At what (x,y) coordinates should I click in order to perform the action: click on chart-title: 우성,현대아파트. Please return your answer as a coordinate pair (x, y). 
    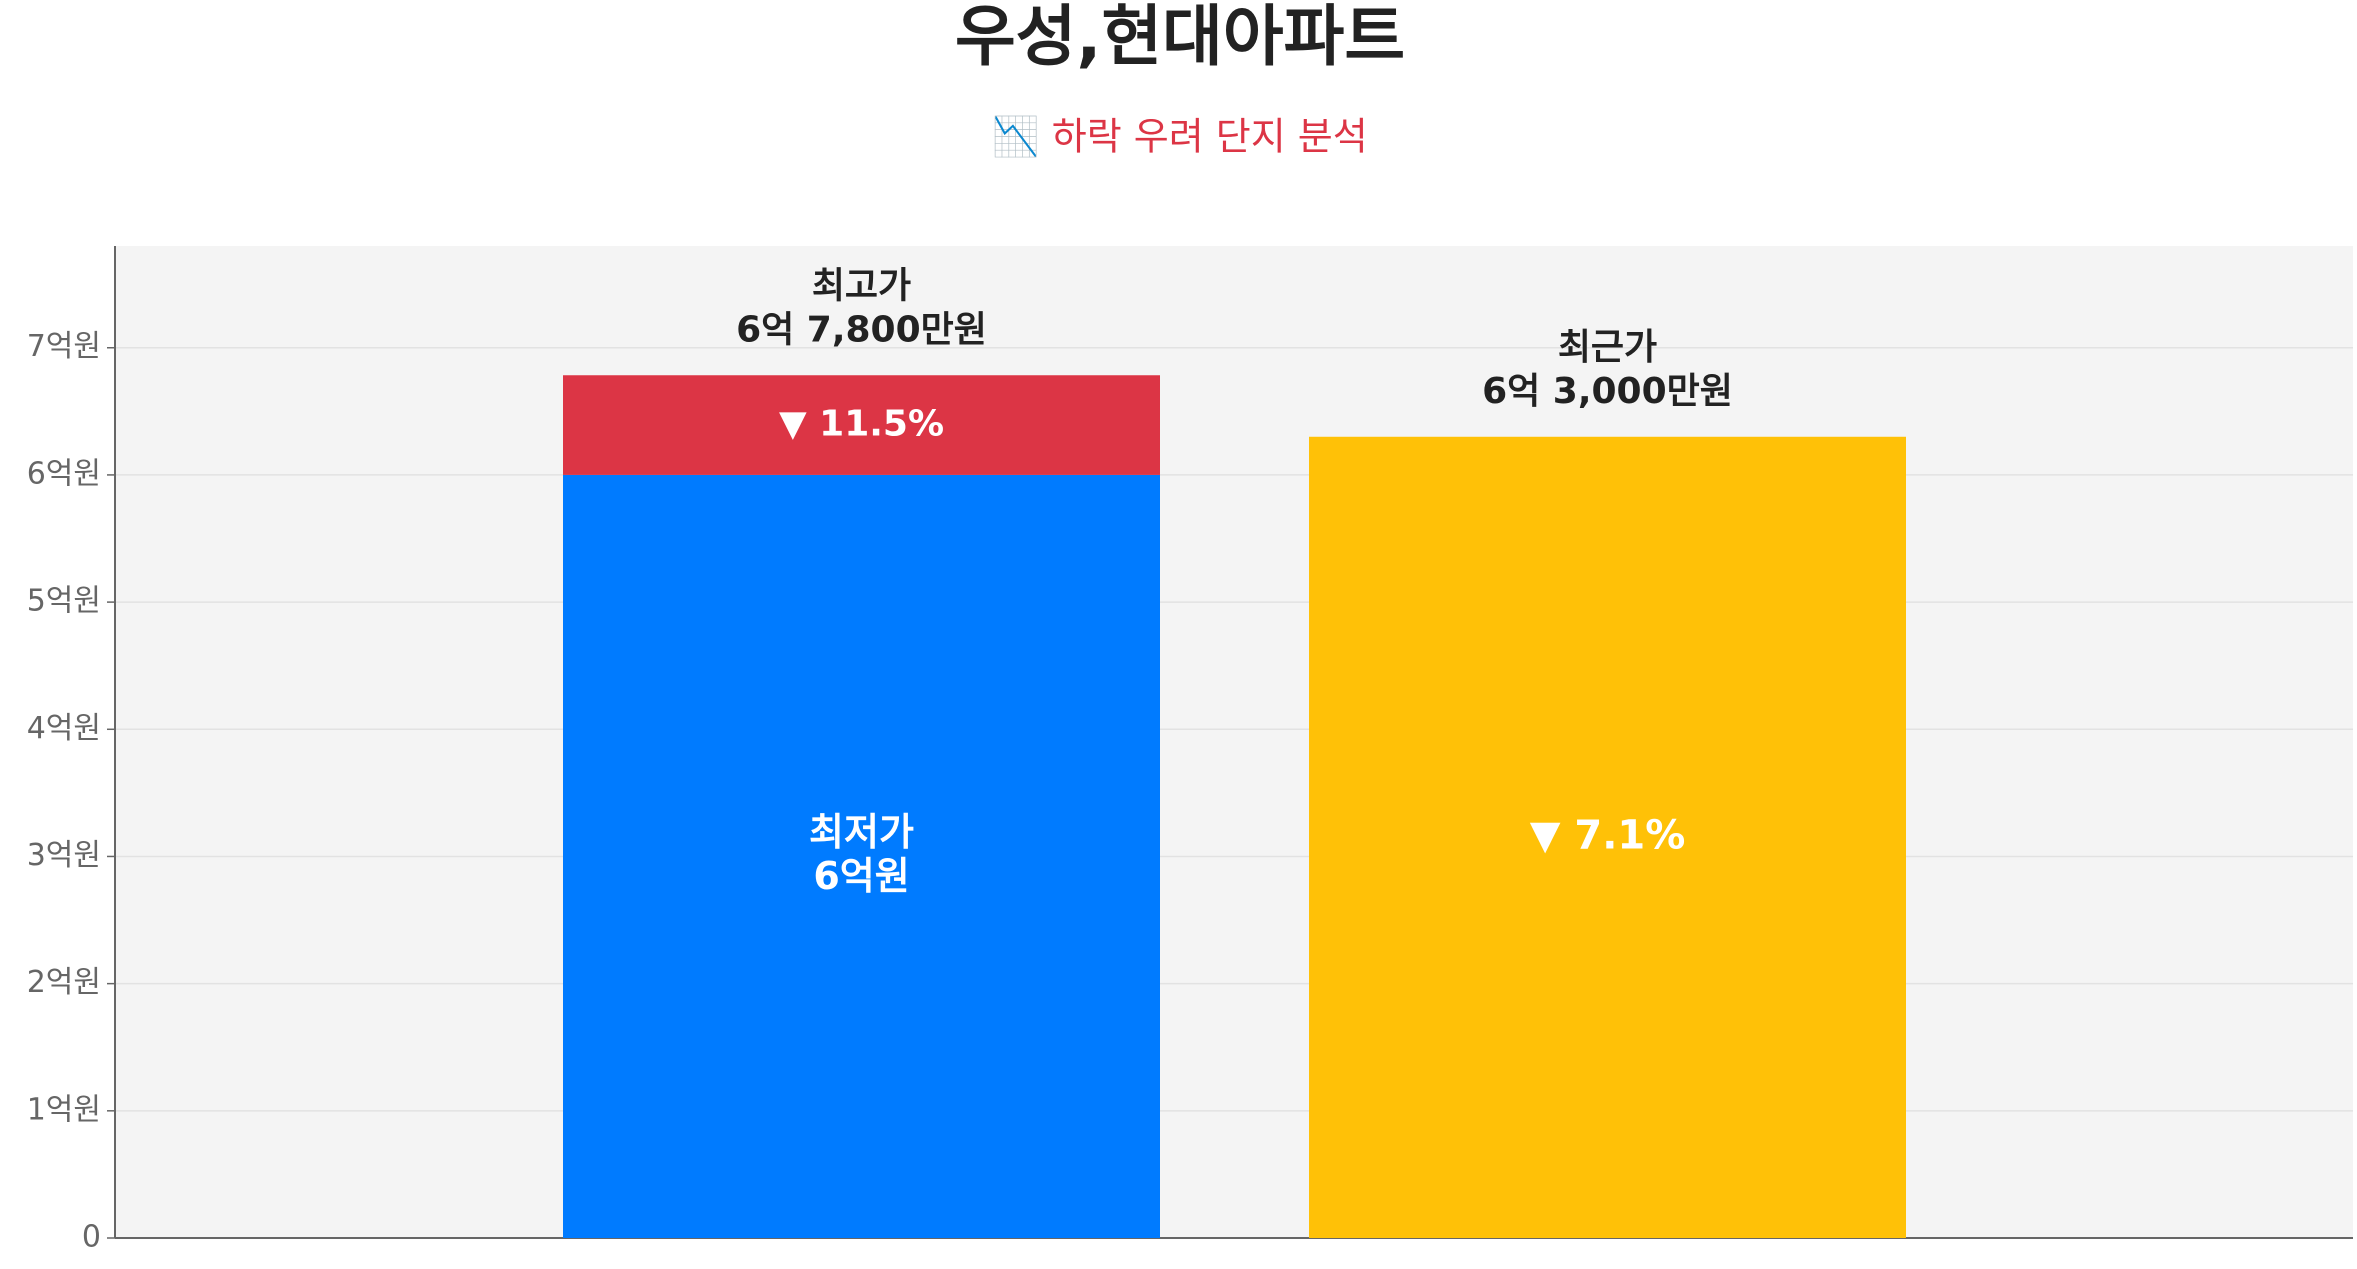
    Looking at the image, I should click on (1180, 37).